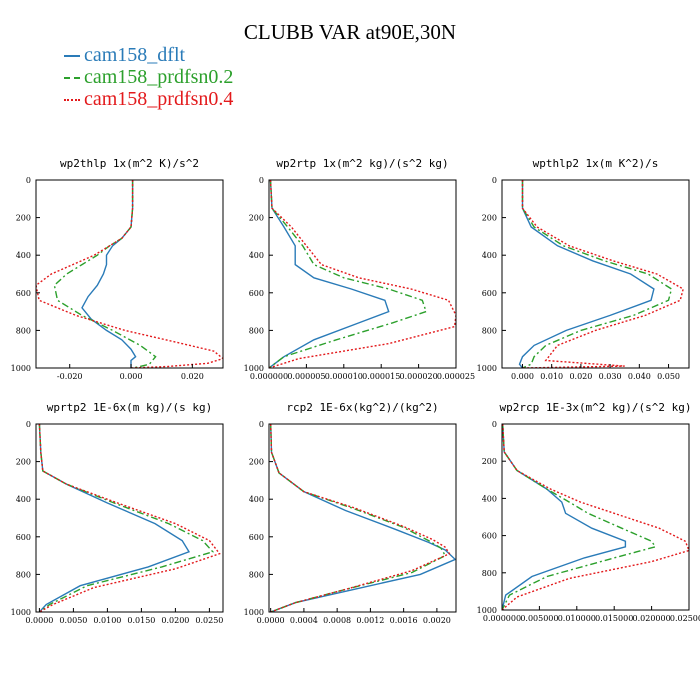  I want to click on x-tick-label: 0.015000, so click(614, 618).